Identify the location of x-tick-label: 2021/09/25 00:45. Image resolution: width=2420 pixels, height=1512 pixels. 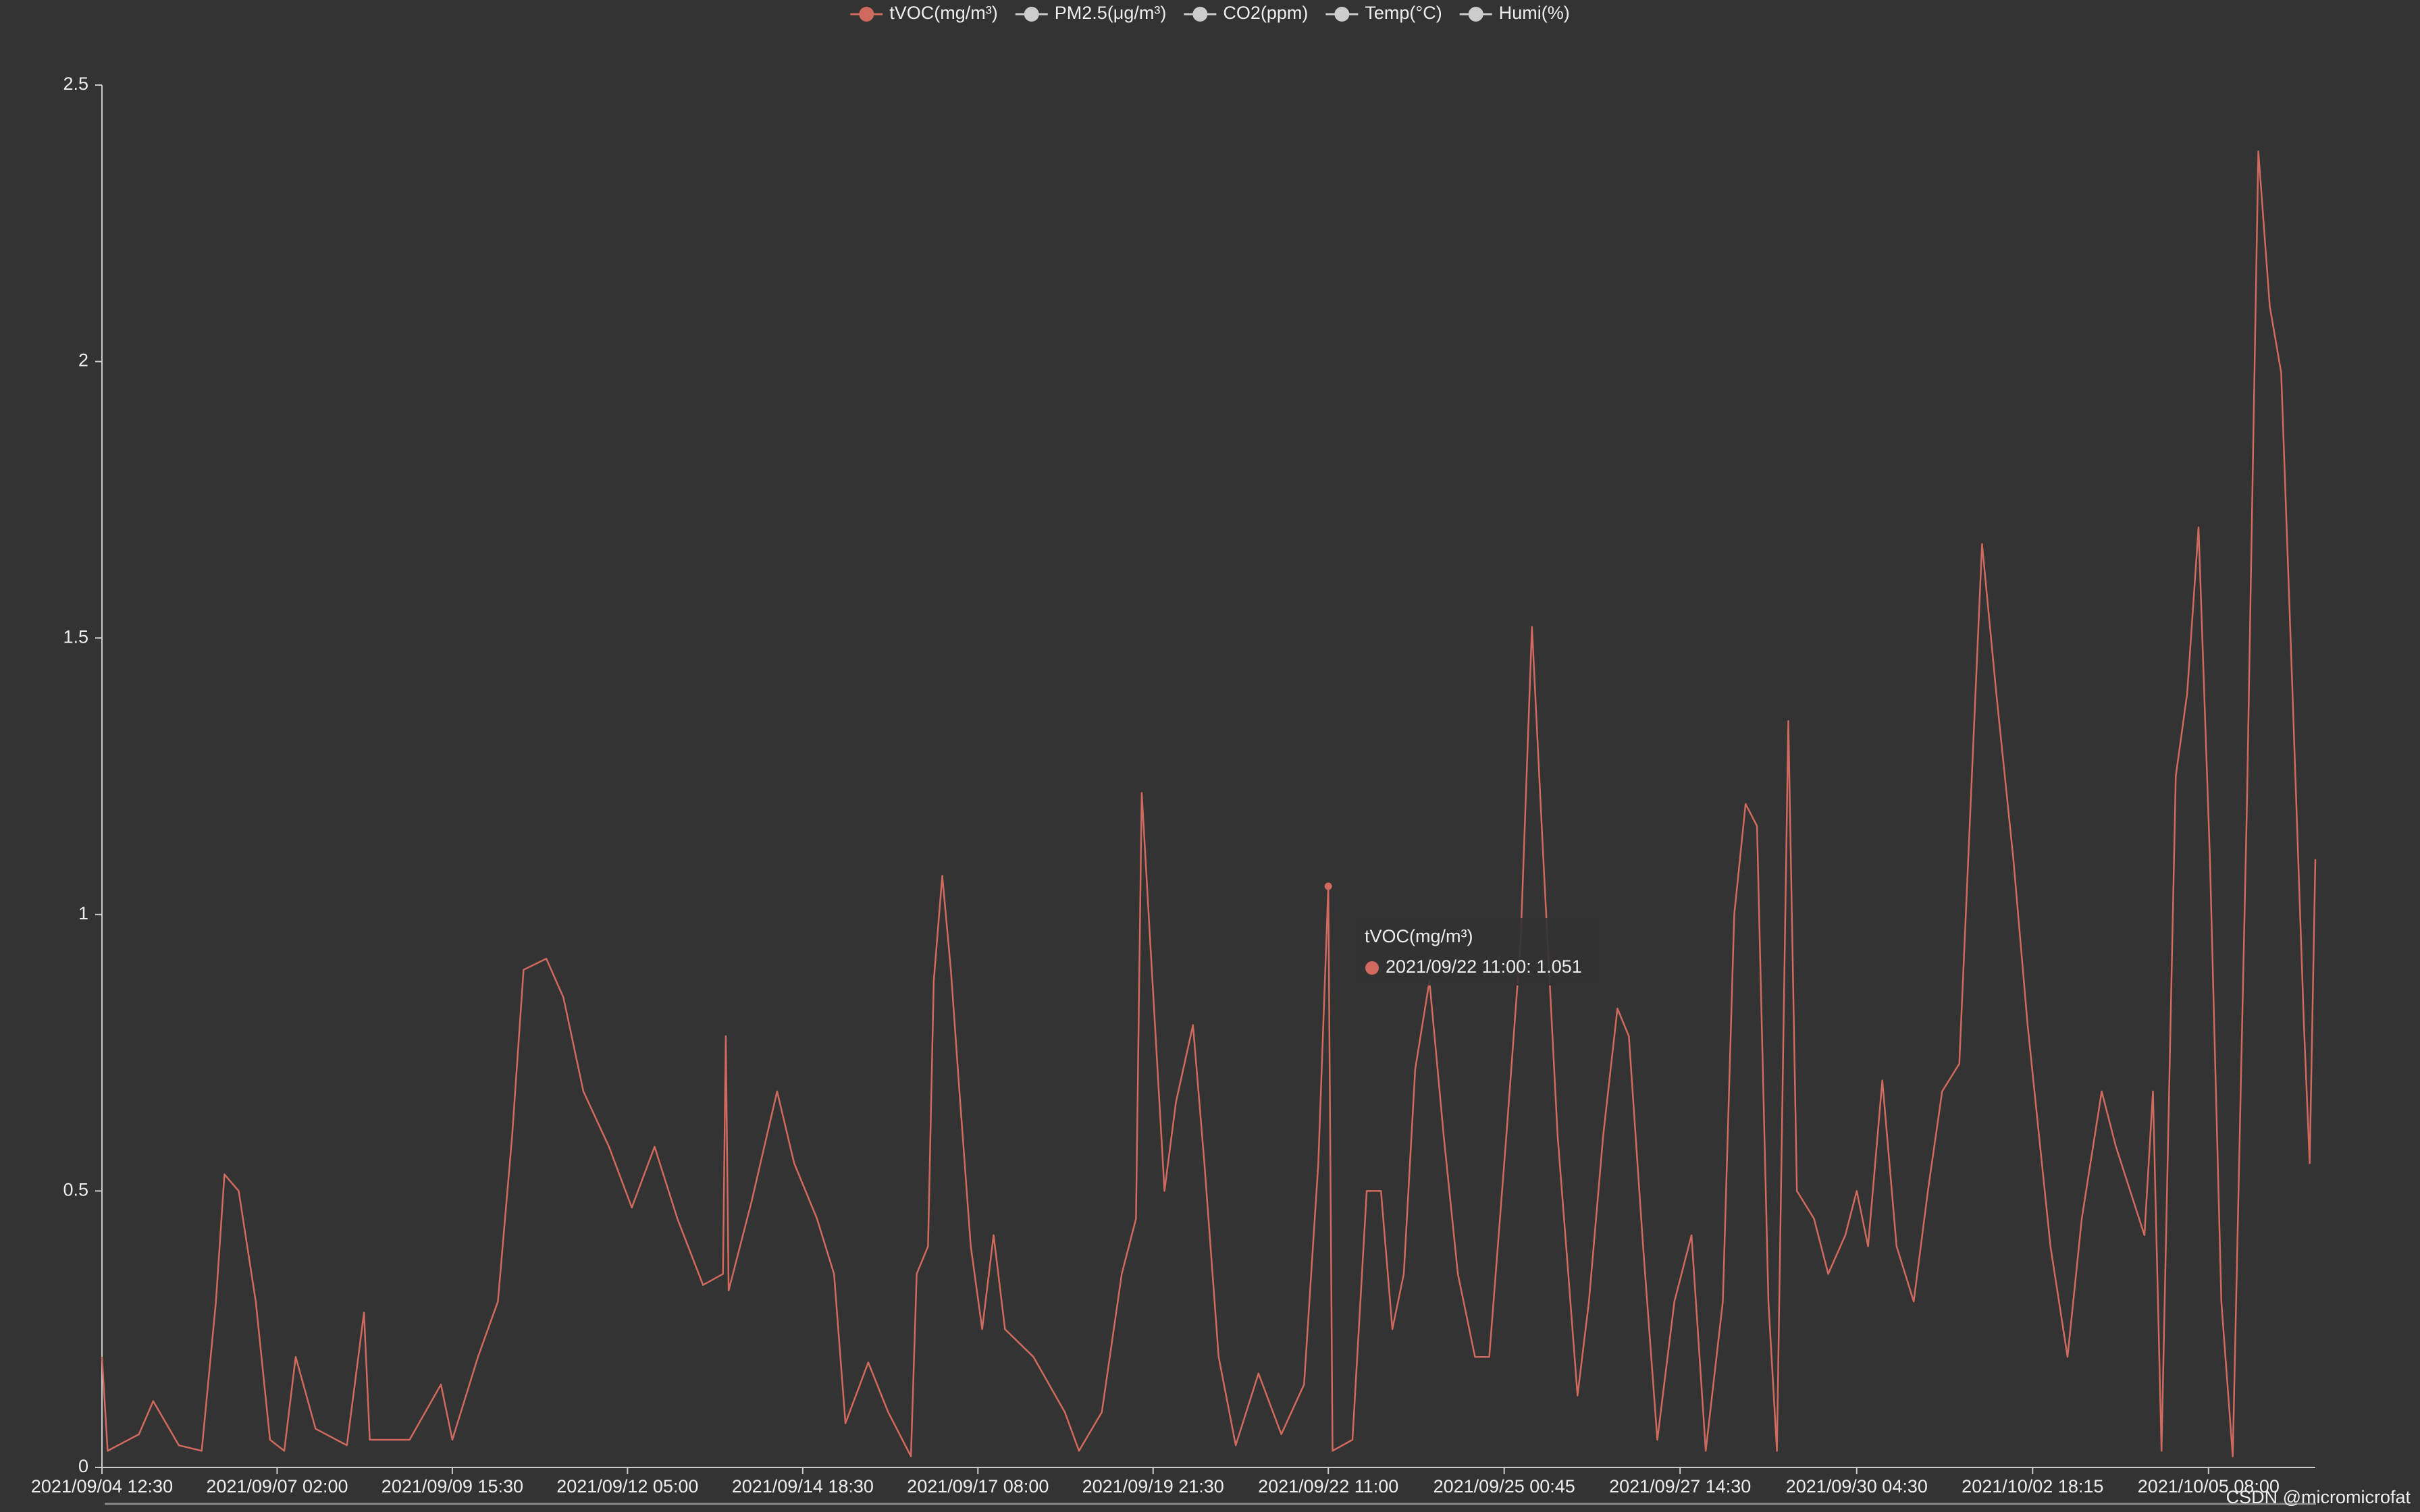
(1504, 1486).